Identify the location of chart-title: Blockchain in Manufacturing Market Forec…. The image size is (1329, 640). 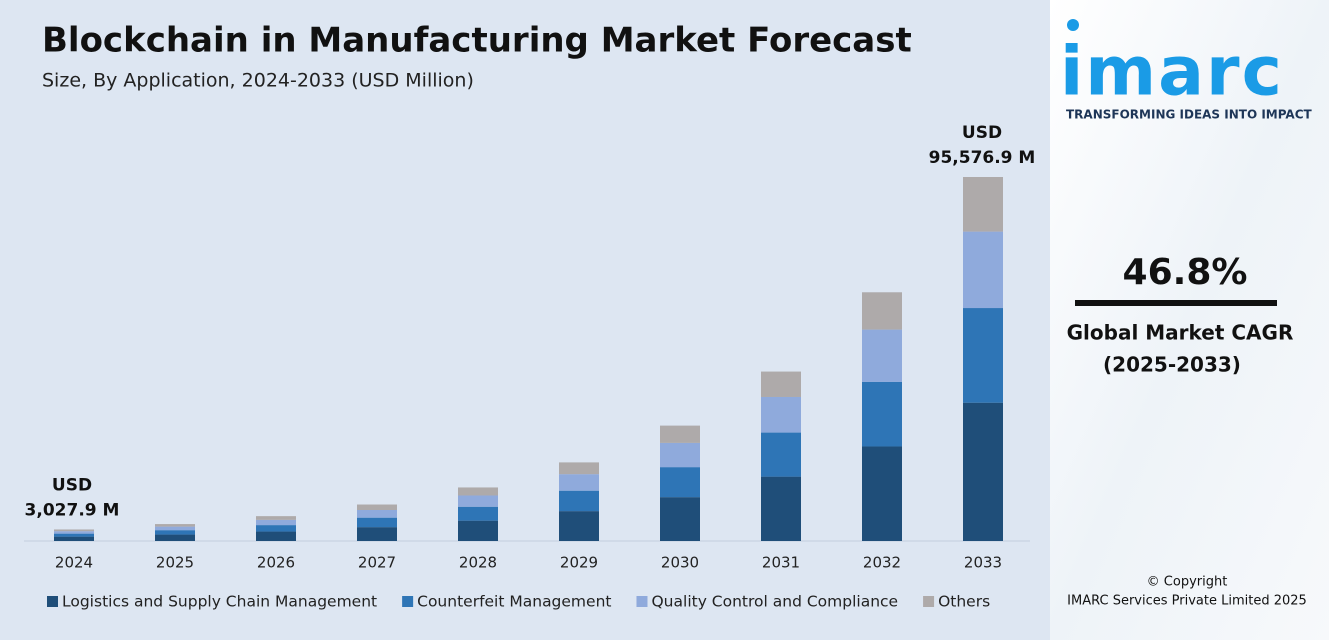
(477, 41).